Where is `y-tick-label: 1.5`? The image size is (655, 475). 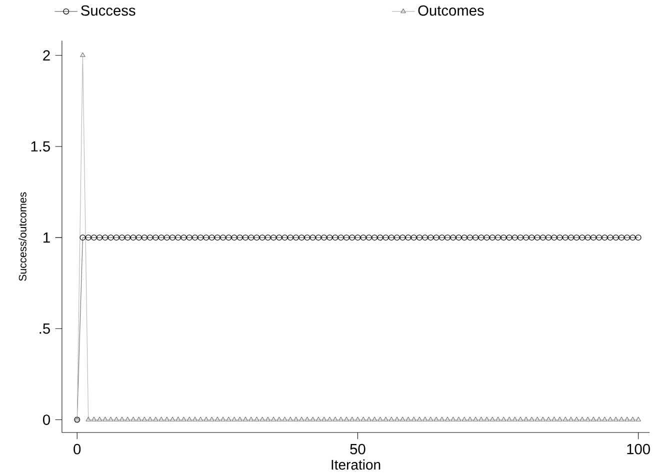 y-tick-label: 1.5 is located at coordinates (40, 146).